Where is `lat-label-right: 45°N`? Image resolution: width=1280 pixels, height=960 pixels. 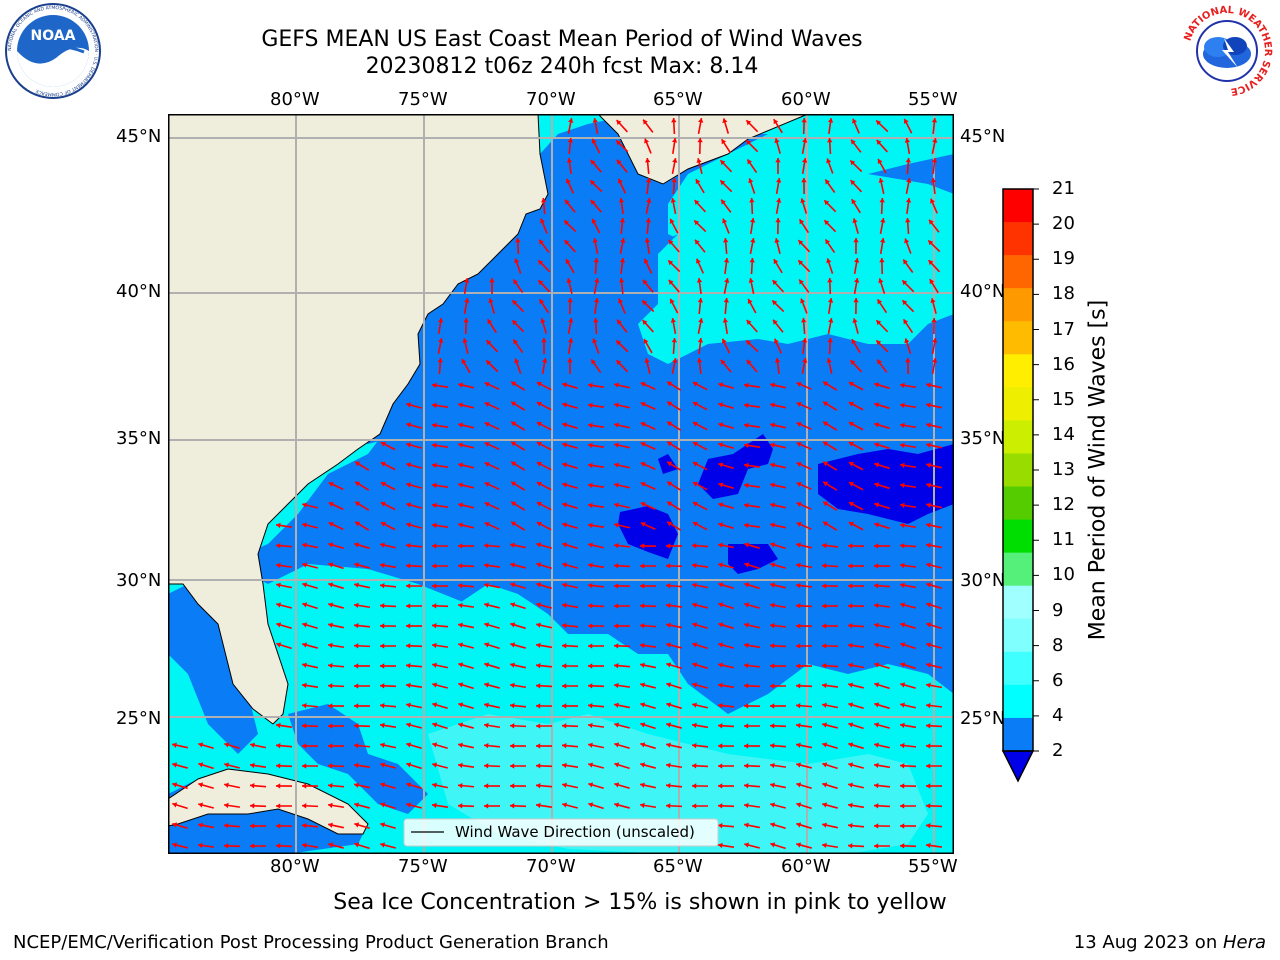
lat-label-right: 45°N is located at coordinates (983, 136).